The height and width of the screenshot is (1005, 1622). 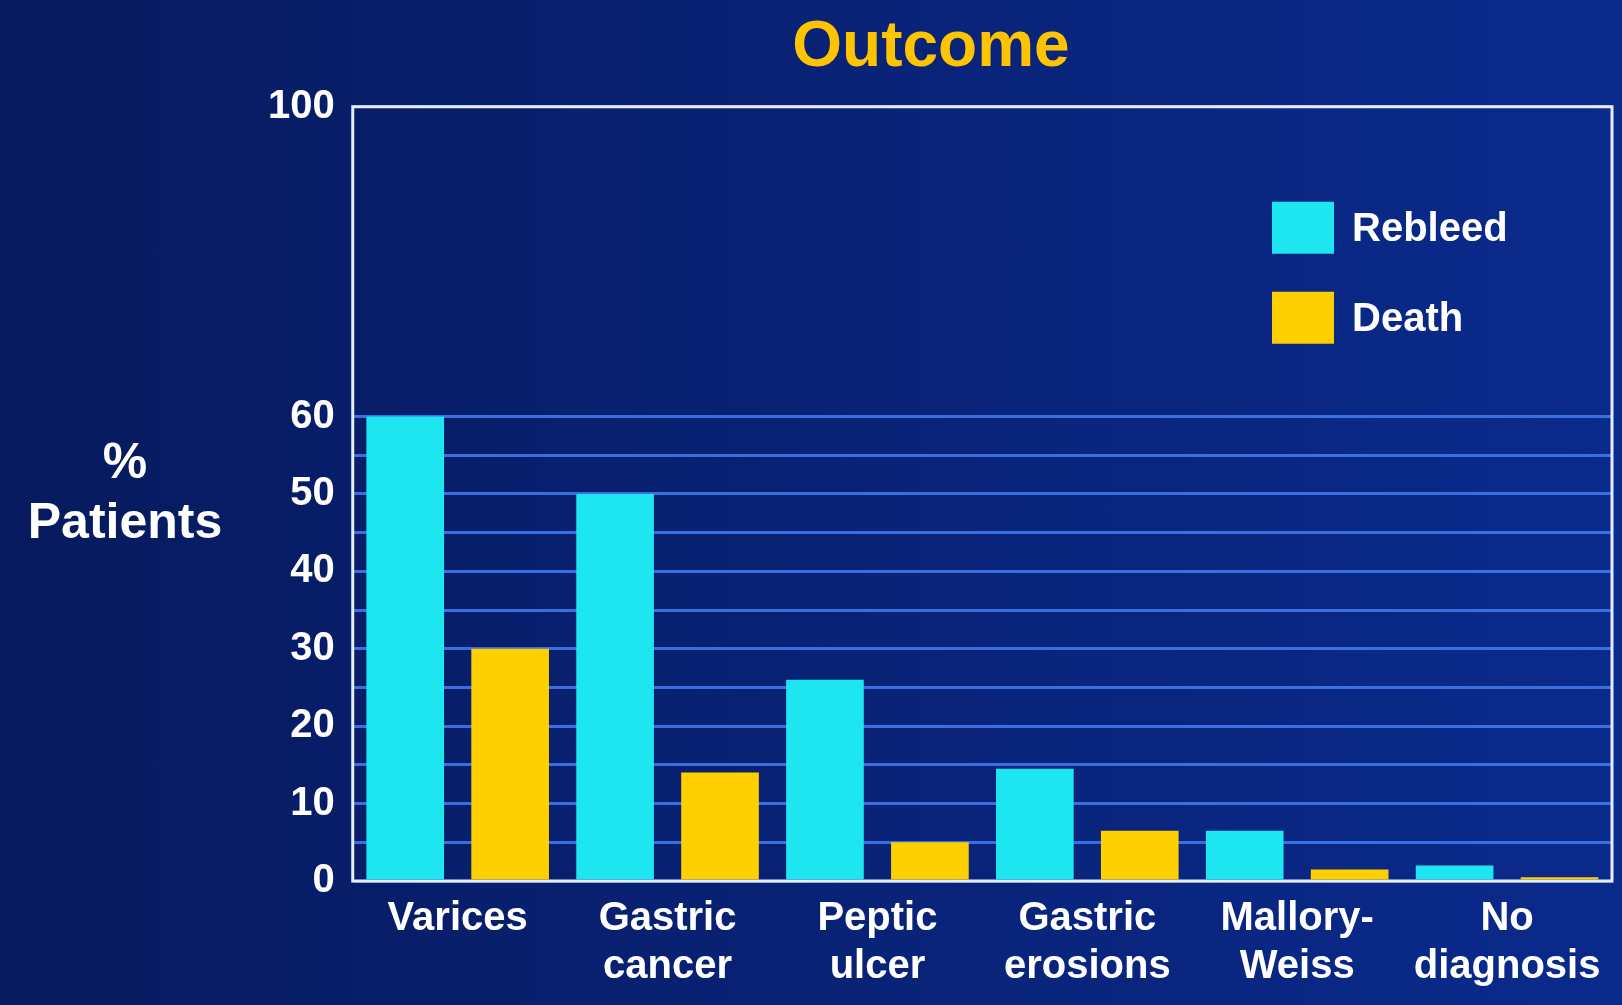 I want to click on x-tick-label: No diagnosis, so click(x=1507, y=940).